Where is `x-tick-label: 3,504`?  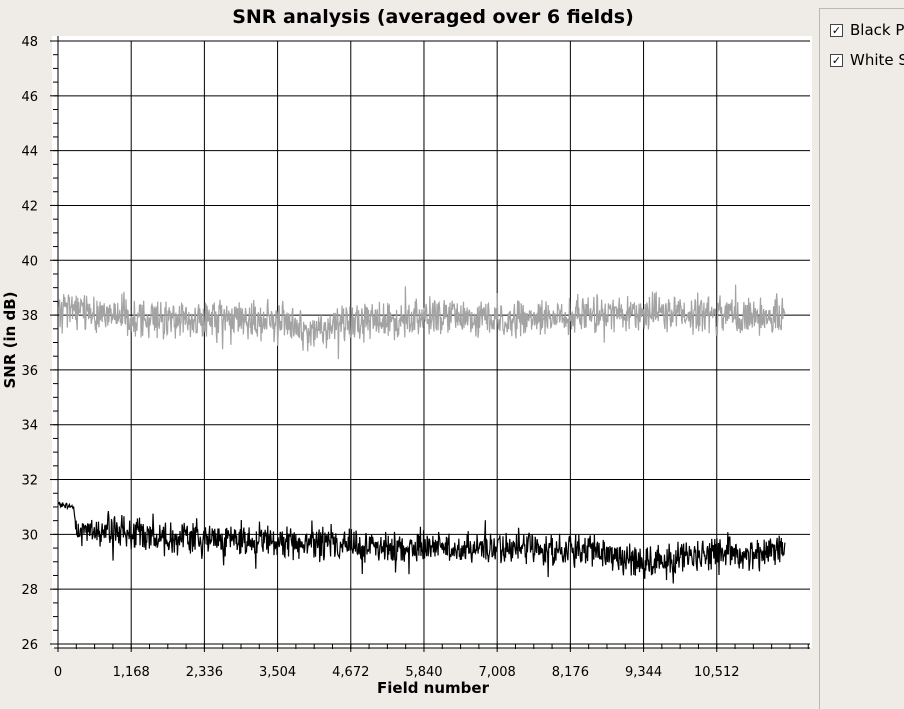 x-tick-label: 3,504 is located at coordinates (277, 672).